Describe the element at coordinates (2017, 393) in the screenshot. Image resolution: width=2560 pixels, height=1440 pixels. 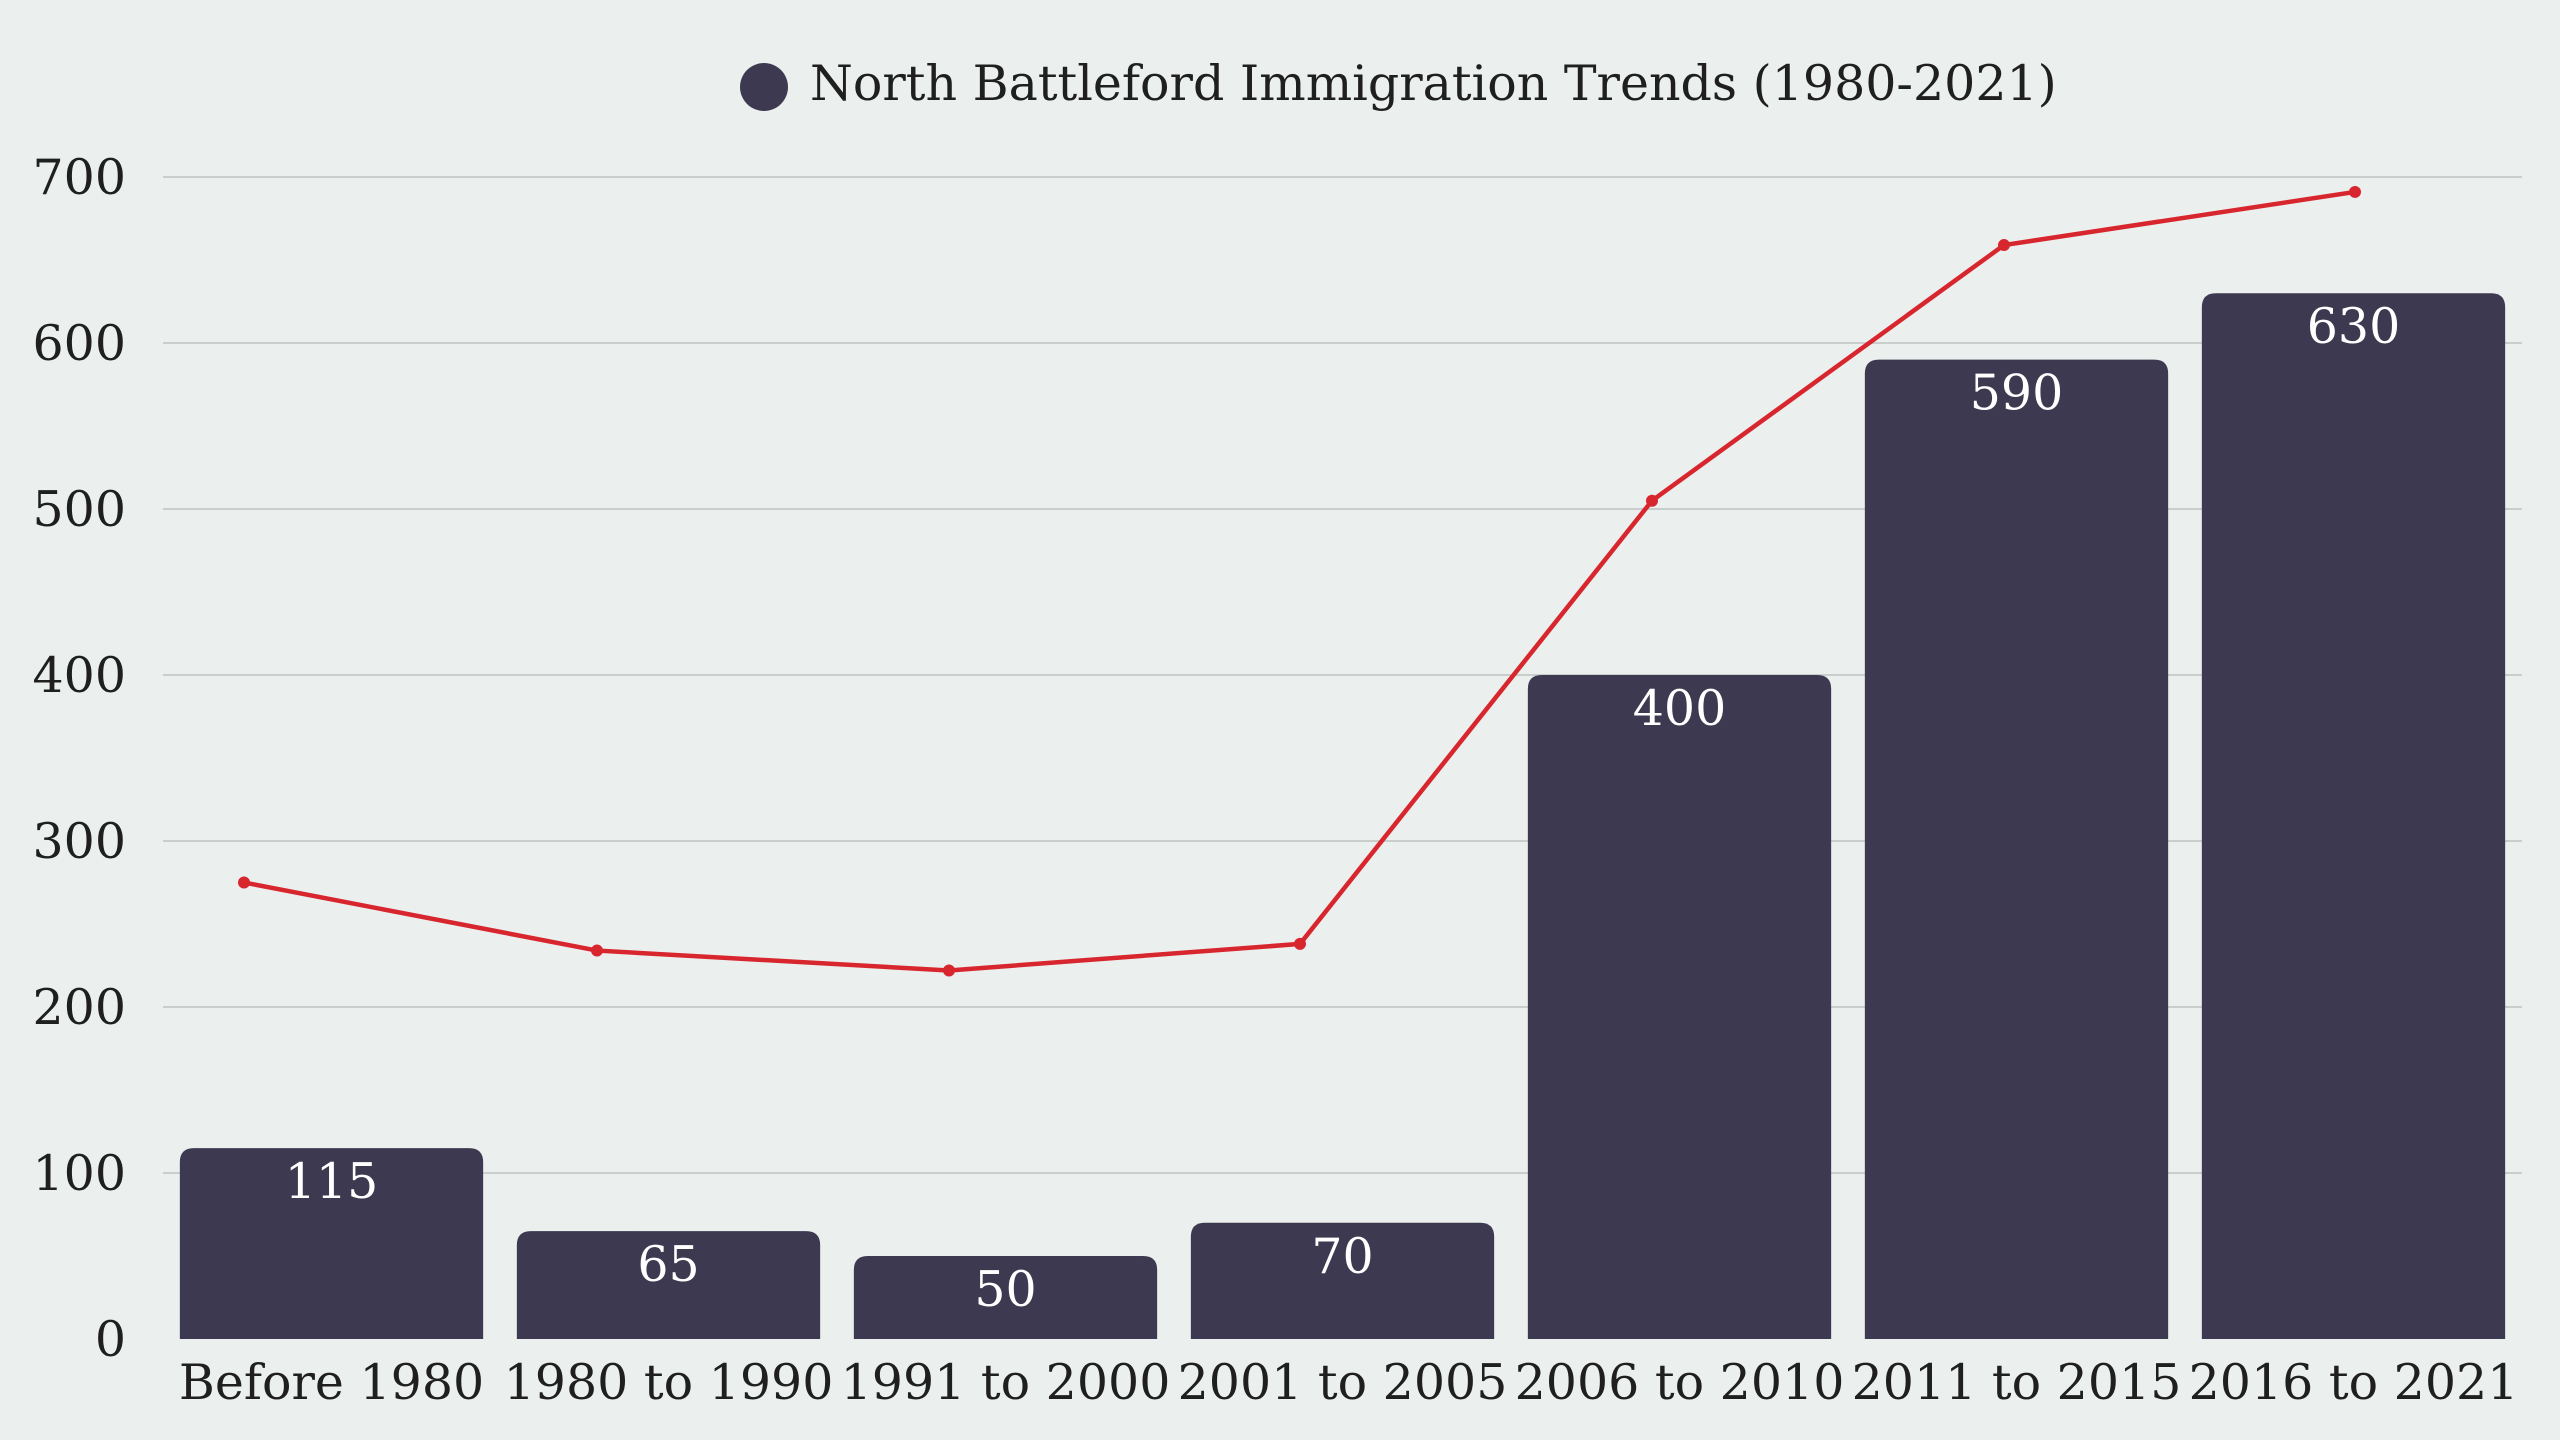
I see `bar-value-label: 590` at that location.